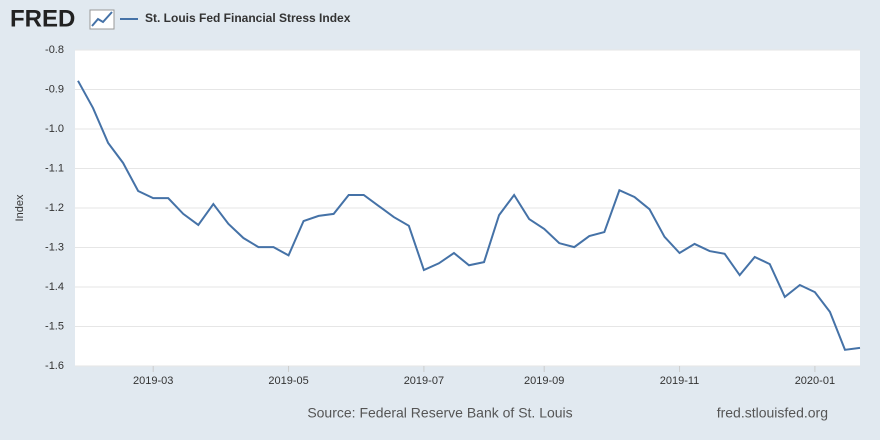 The height and width of the screenshot is (440, 880). Describe the element at coordinates (815, 381) in the screenshot. I see `x-tick-label: 2020-01` at that location.